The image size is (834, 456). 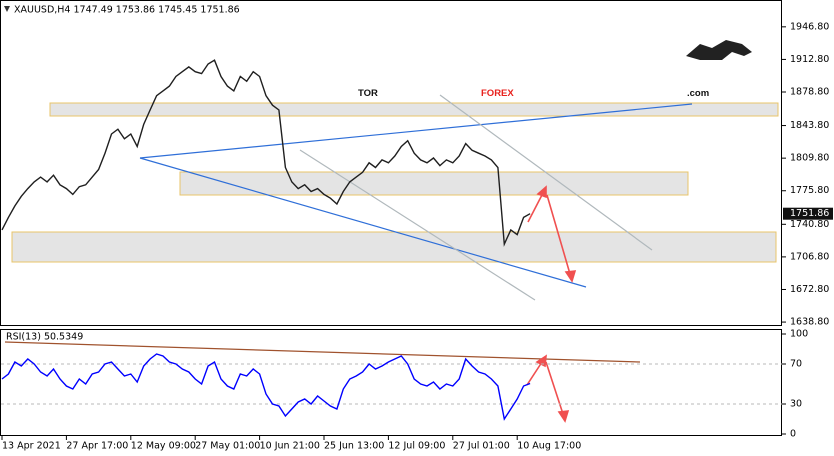 I want to click on rsi-title: RSI(13) 50.5349, so click(x=44, y=337).